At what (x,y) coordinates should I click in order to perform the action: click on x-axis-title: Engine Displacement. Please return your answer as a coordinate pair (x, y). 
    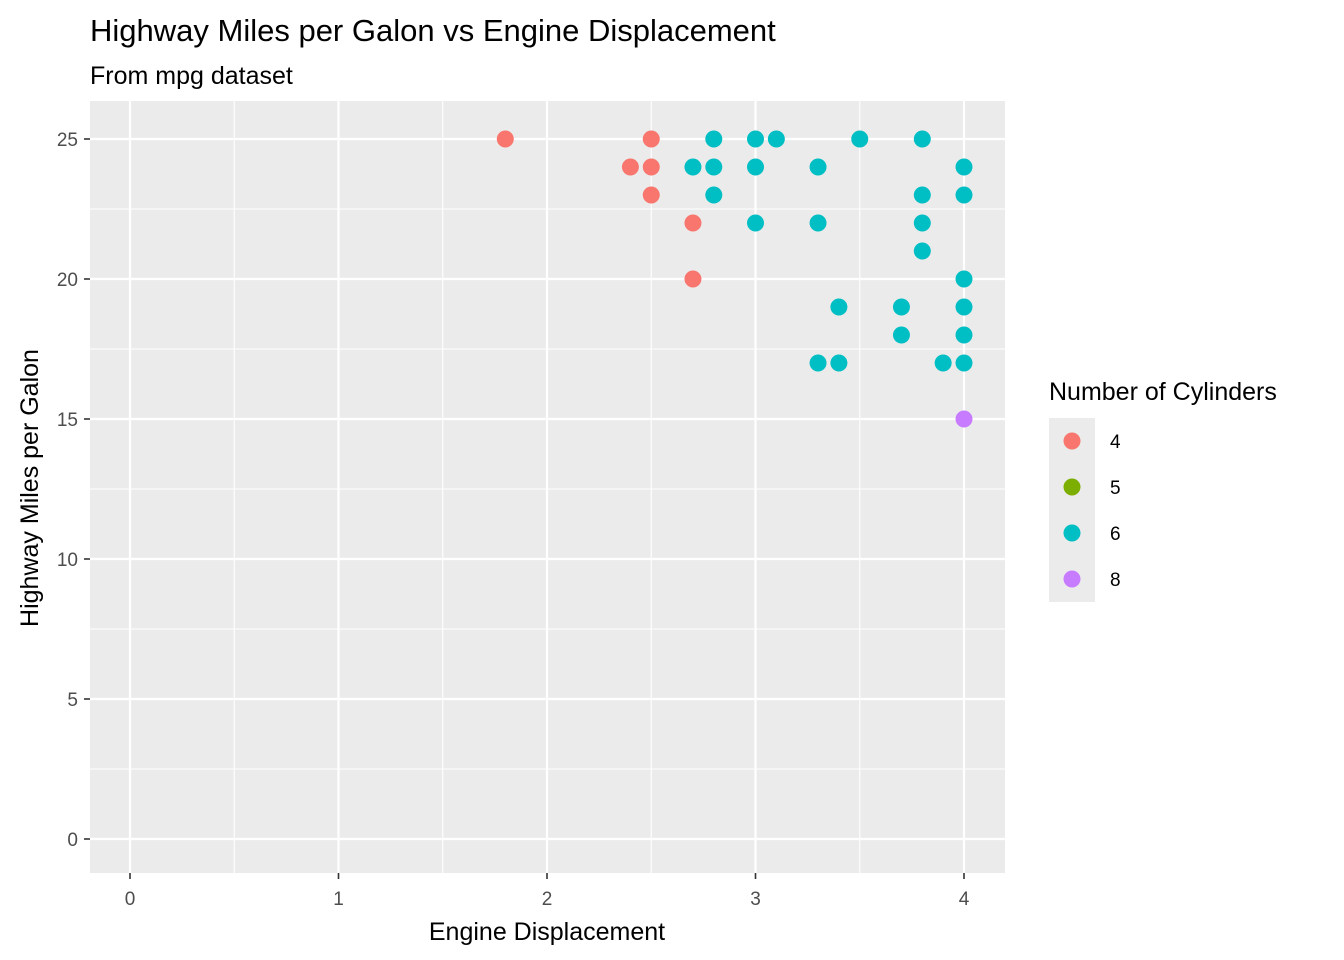
    Looking at the image, I should click on (547, 932).